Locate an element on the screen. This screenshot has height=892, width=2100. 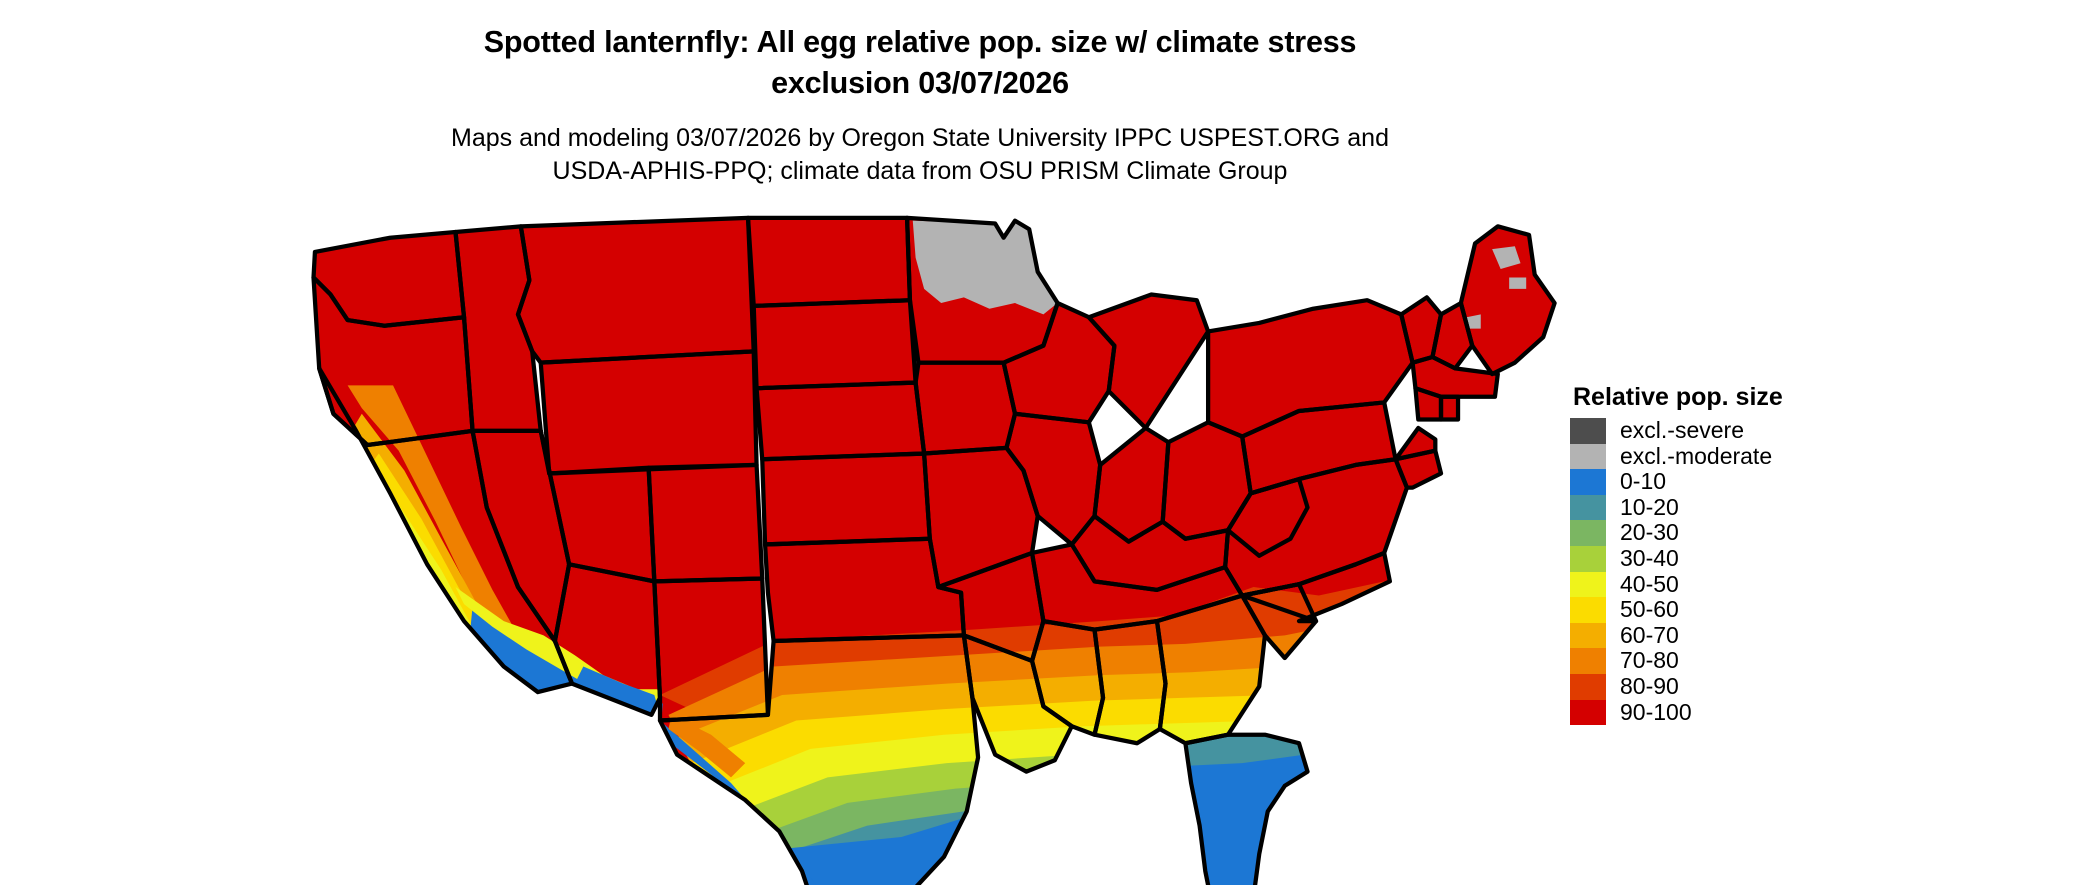
state-fill-illinois is located at coordinates (1053, 479).